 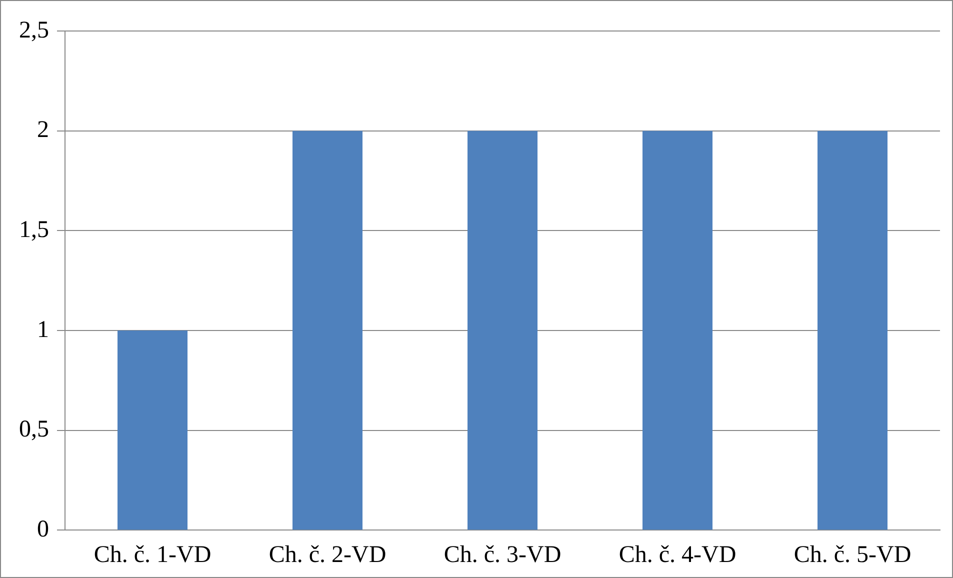 What do you see at coordinates (153, 555) in the screenshot?
I see `x-tick-label: Ch. č. 1-VD` at bounding box center [153, 555].